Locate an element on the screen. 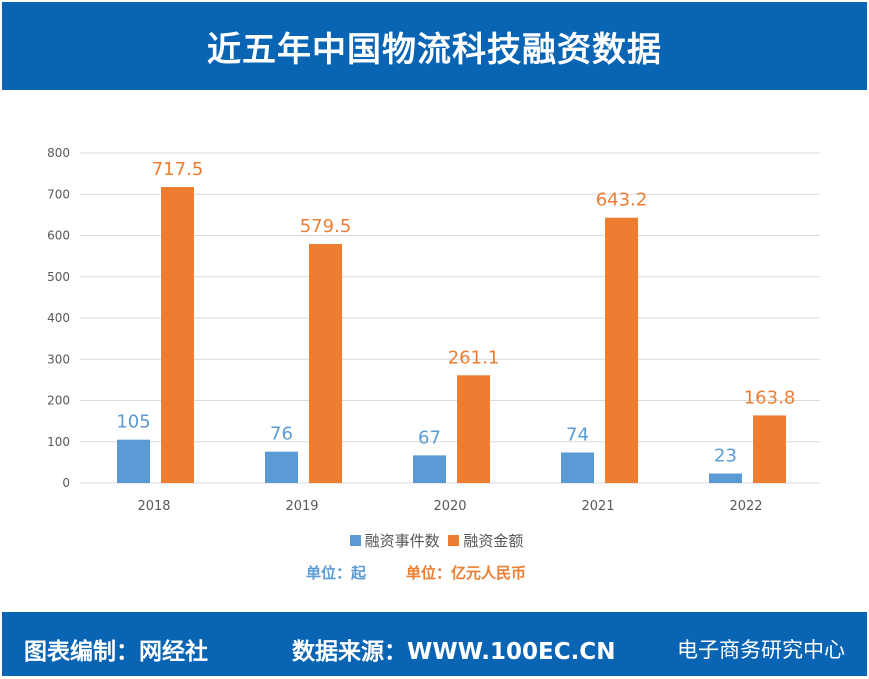  y-tick-label: 100 is located at coordinates (58, 442).